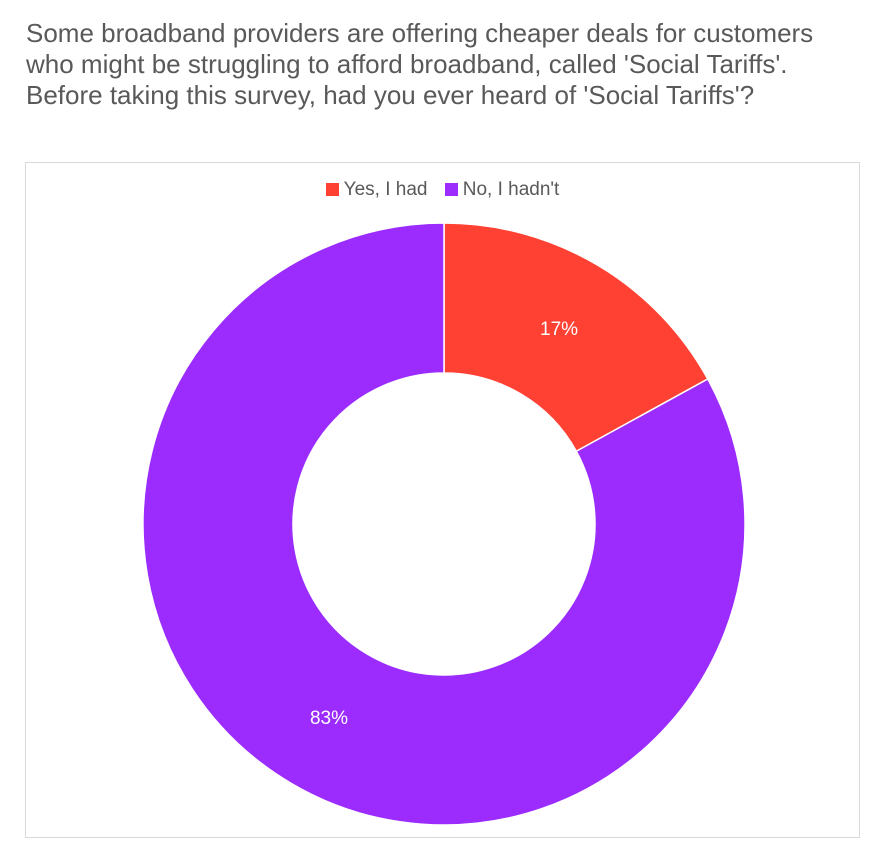 The width and height of the screenshot is (890, 863). I want to click on legend-swatch-yes, so click(332, 189).